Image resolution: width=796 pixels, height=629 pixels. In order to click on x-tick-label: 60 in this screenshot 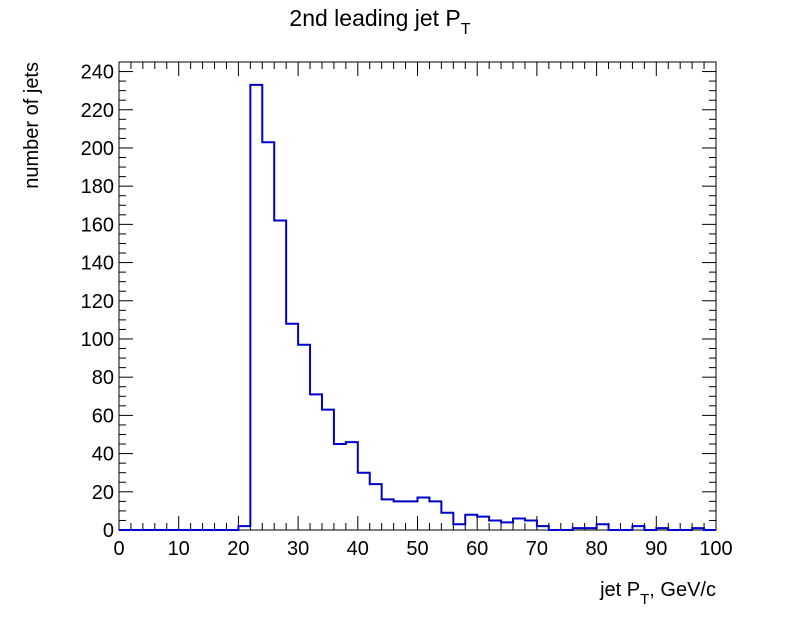, I will do `click(477, 549)`.